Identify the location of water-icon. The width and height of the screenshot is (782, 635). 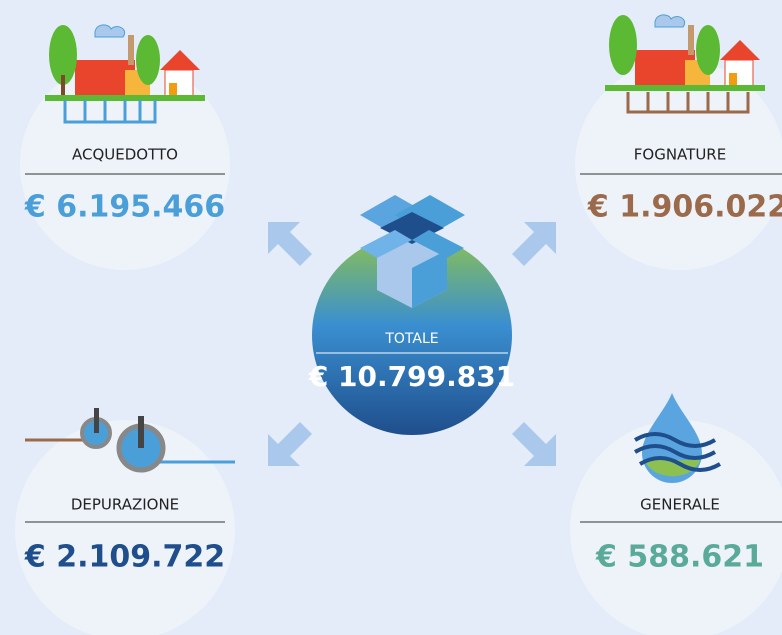
(677, 438).